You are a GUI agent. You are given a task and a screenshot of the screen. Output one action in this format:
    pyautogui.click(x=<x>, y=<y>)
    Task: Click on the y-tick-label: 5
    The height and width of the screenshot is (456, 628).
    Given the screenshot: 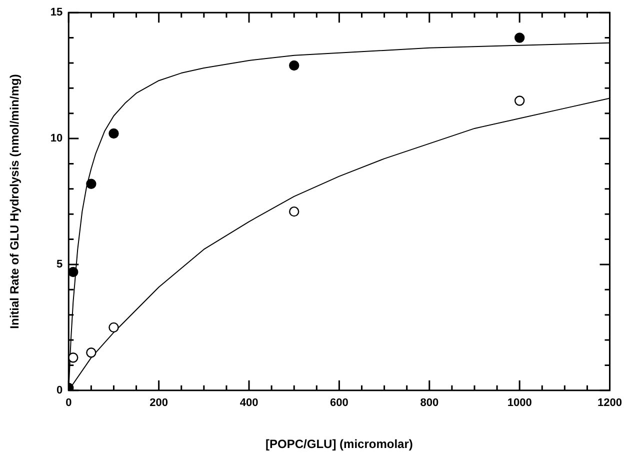 What is the action you would take?
    pyautogui.click(x=59, y=264)
    